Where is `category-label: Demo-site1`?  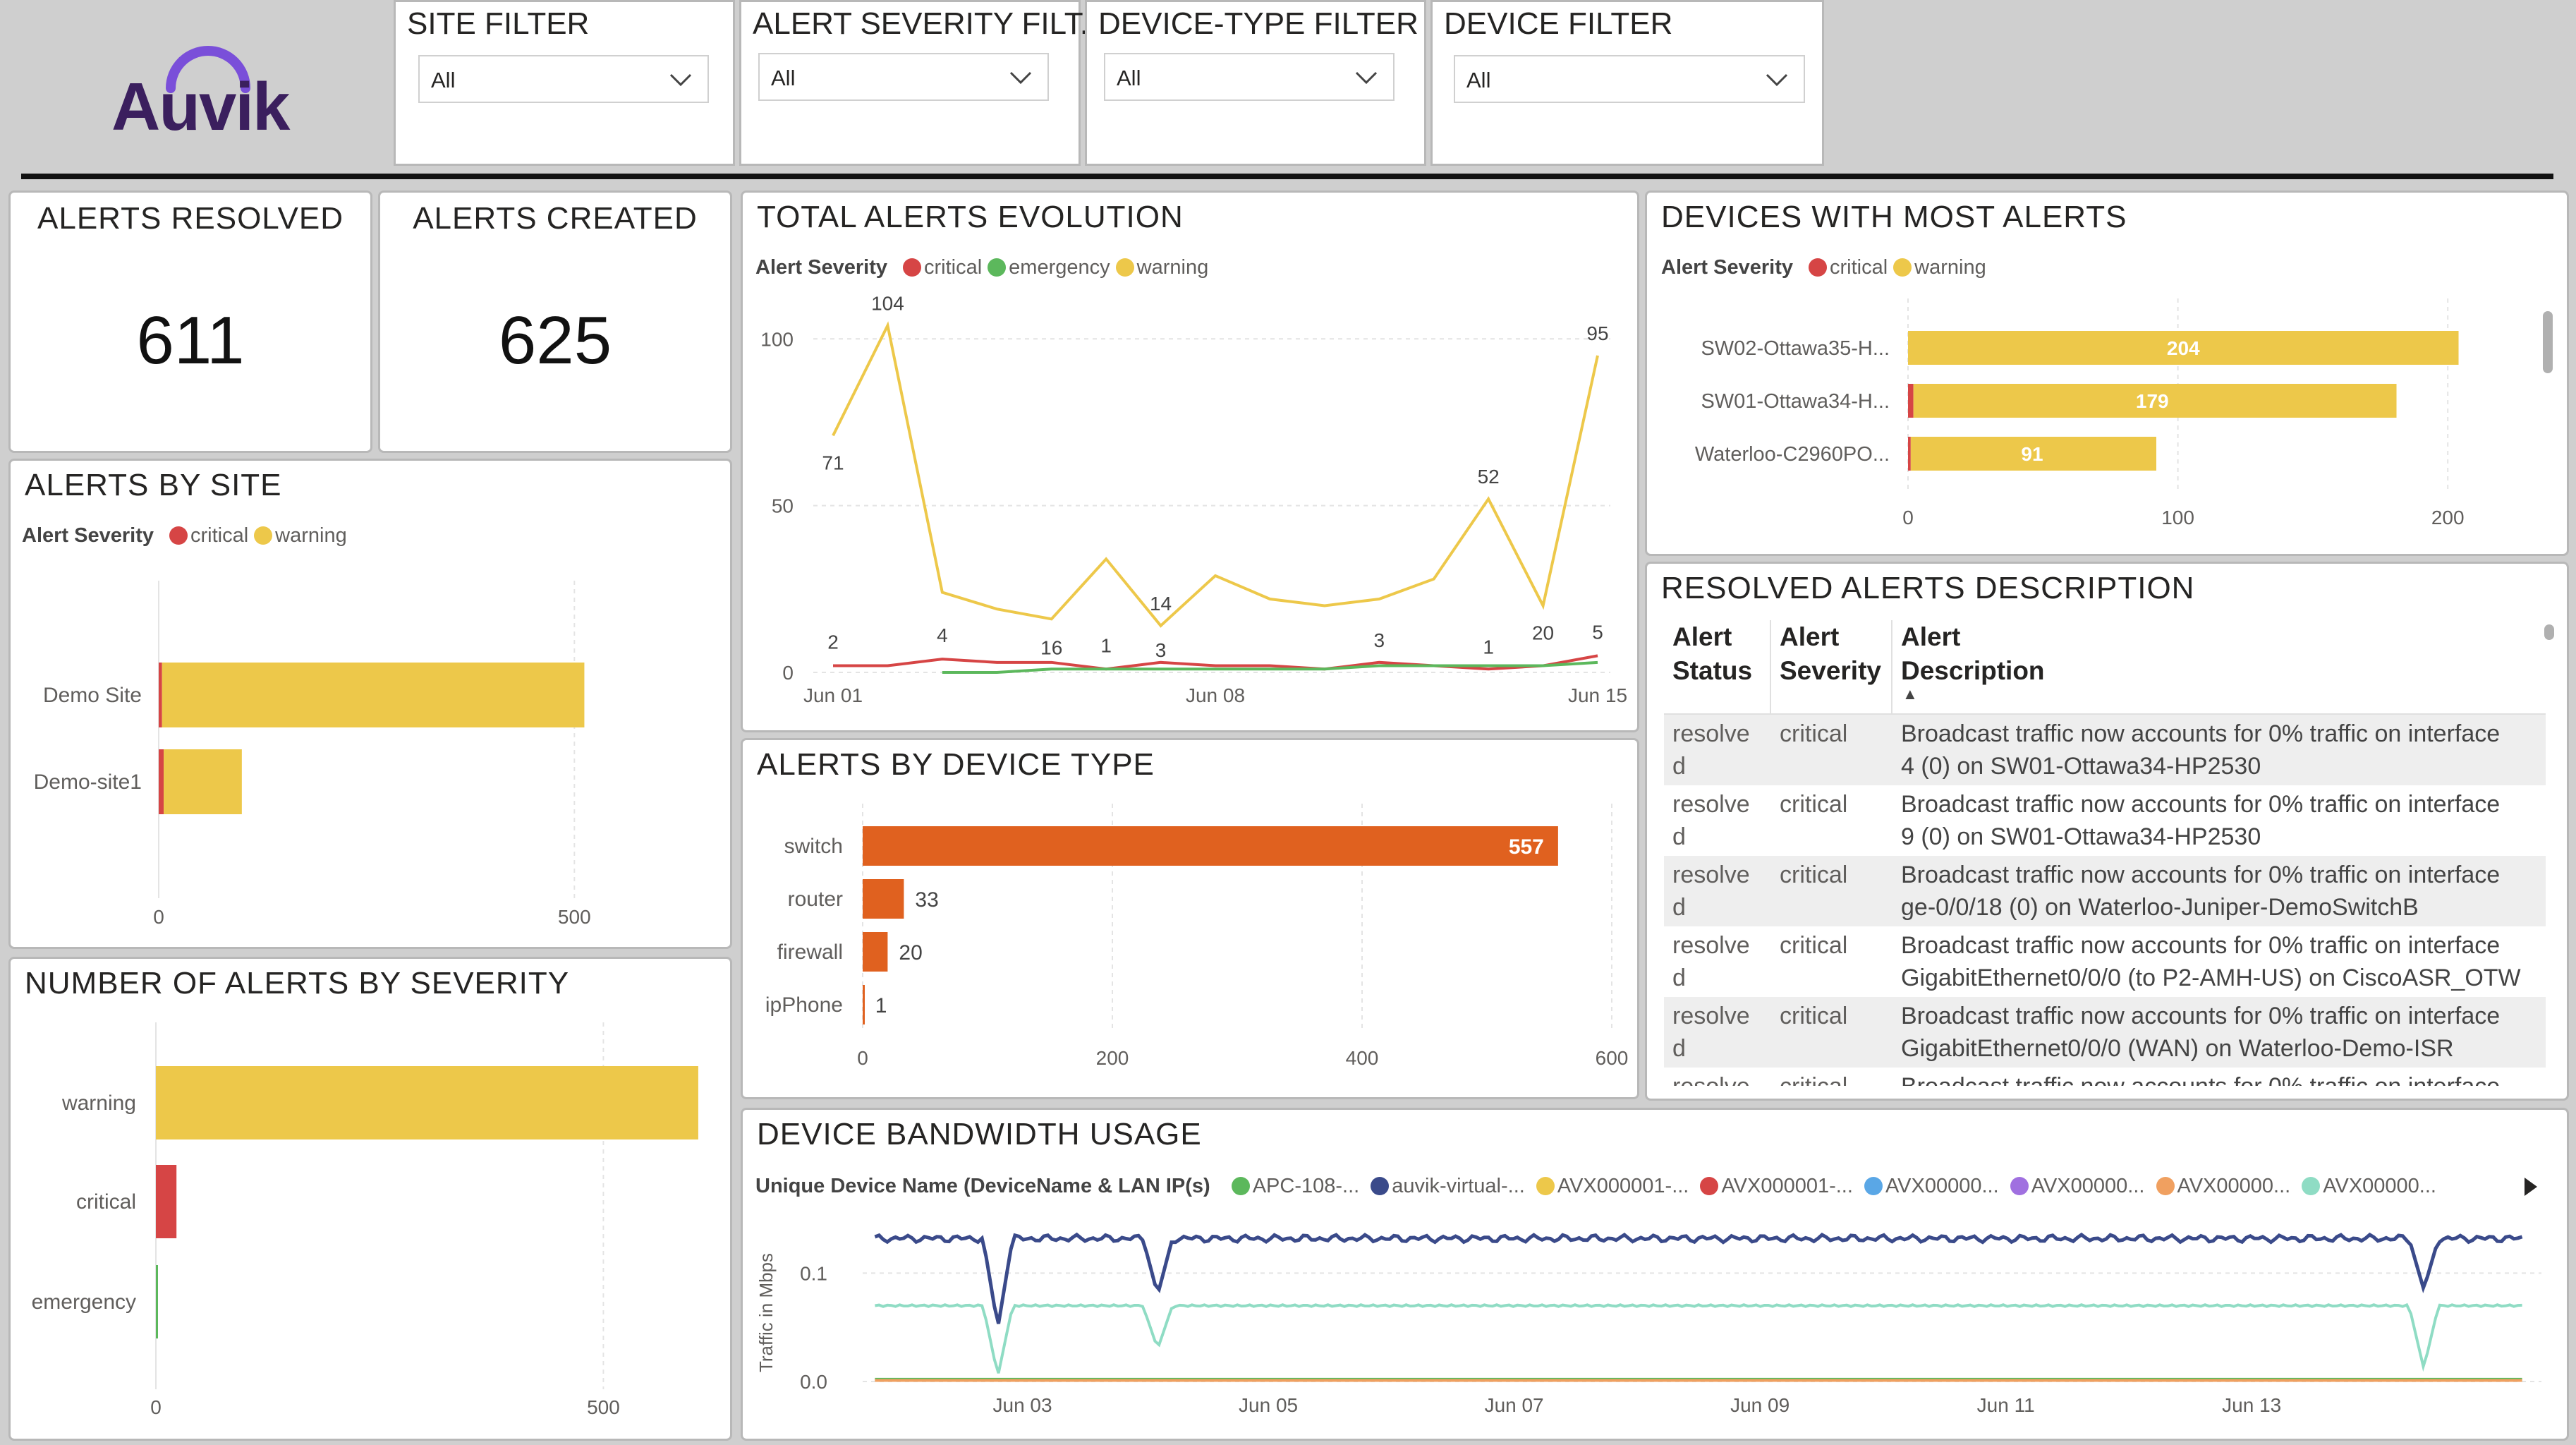
category-label: Demo-site1 is located at coordinates (88, 782).